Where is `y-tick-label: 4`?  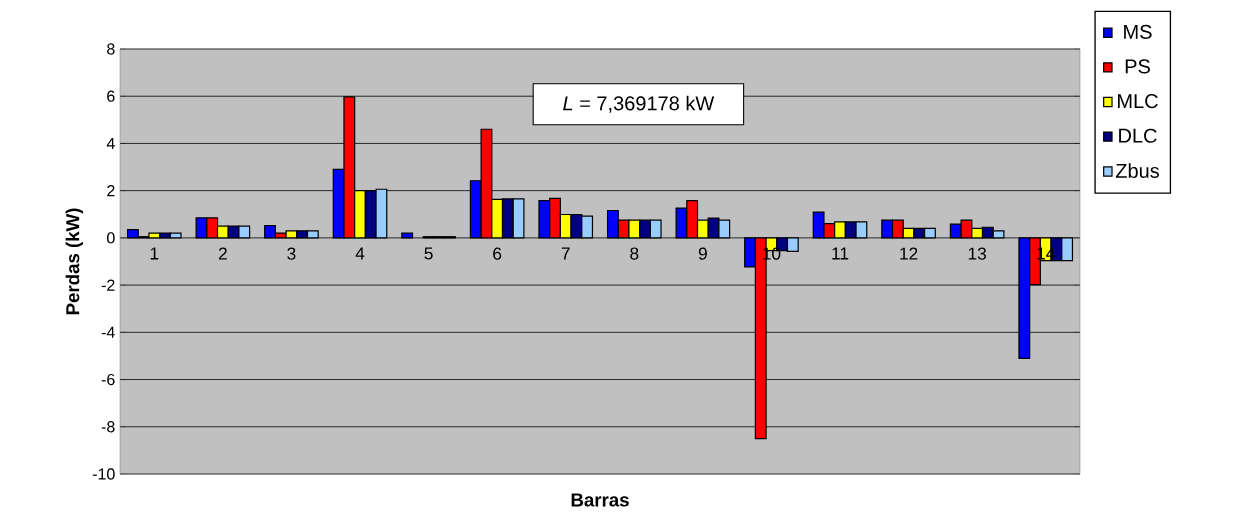 y-tick-label: 4 is located at coordinates (110, 143).